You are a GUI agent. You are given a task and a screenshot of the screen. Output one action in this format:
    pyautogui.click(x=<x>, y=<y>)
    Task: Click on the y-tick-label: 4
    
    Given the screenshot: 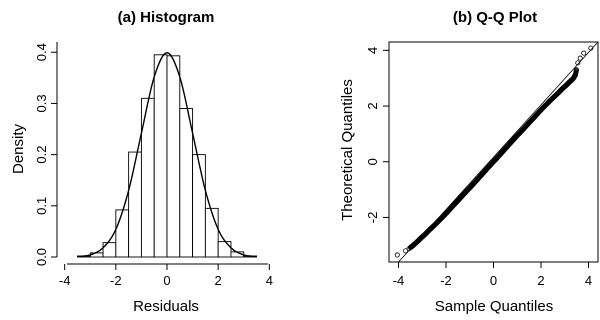 What is the action you would take?
    pyautogui.click(x=372, y=50)
    